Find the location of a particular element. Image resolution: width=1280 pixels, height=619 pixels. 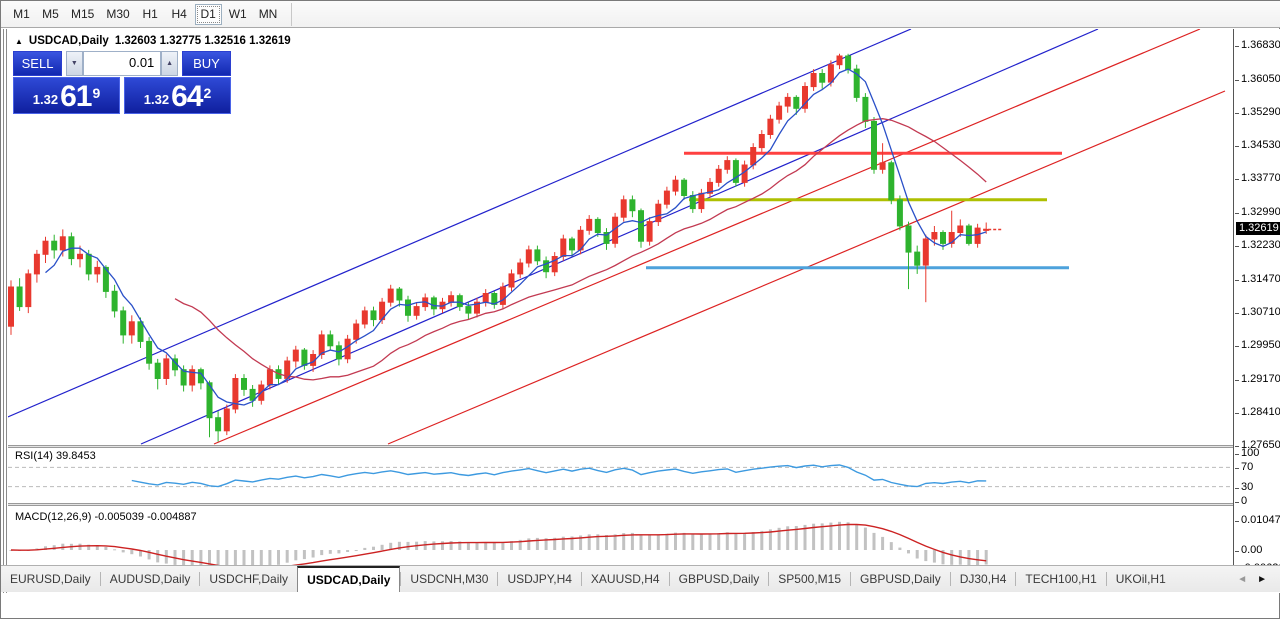

price-axis-label: 1.32990 is located at coordinates (1257, 212).